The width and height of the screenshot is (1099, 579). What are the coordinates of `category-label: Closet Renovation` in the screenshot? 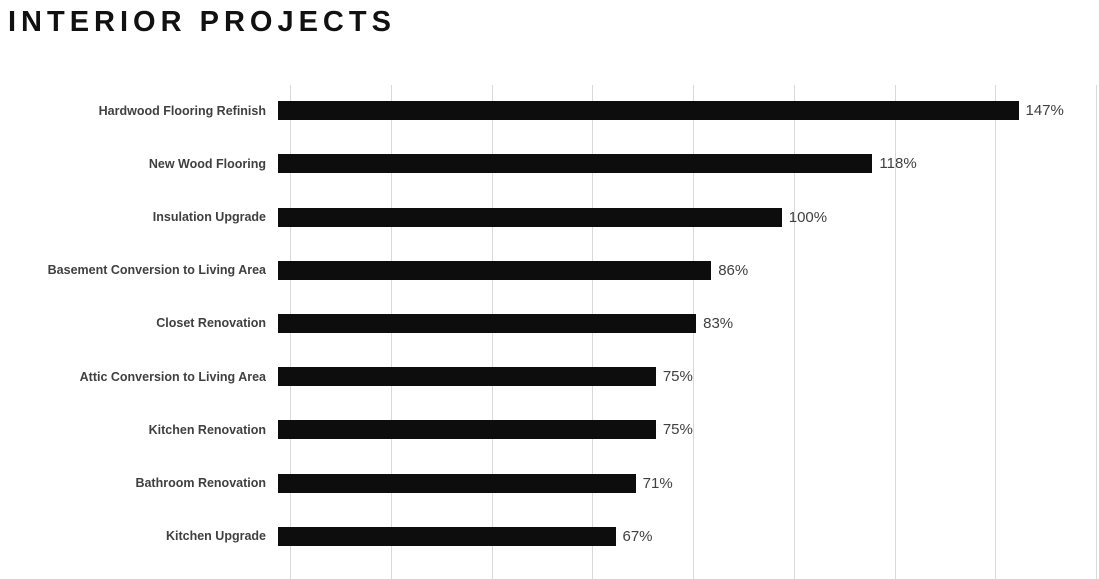 It's located at (211, 323).